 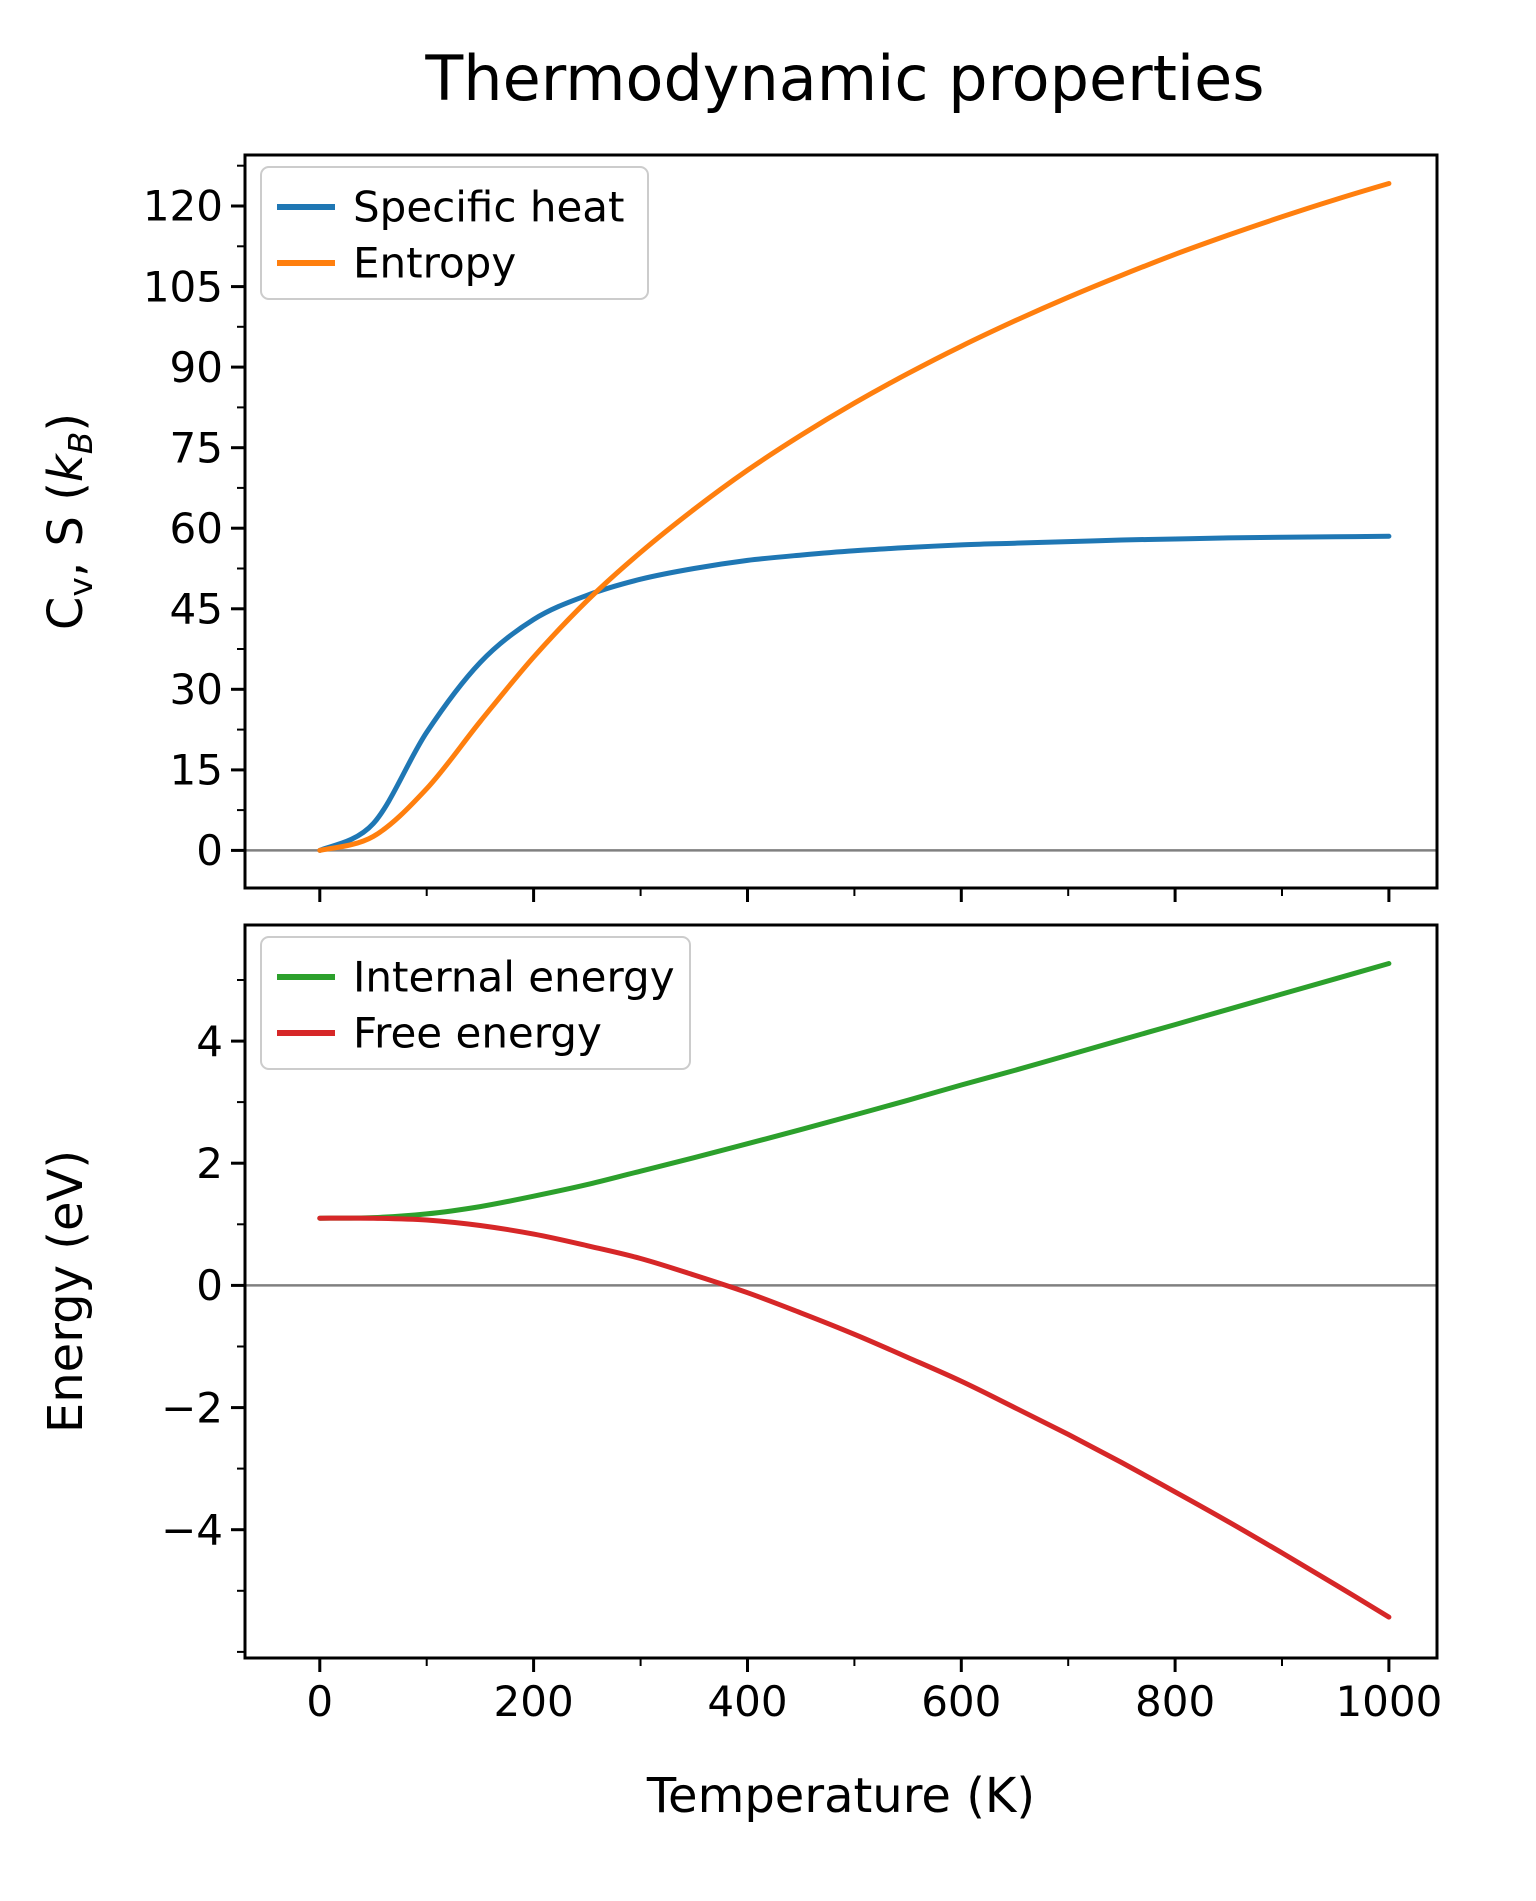 What do you see at coordinates (196, 609) in the screenshot?
I see `y-tick-label: 45` at bounding box center [196, 609].